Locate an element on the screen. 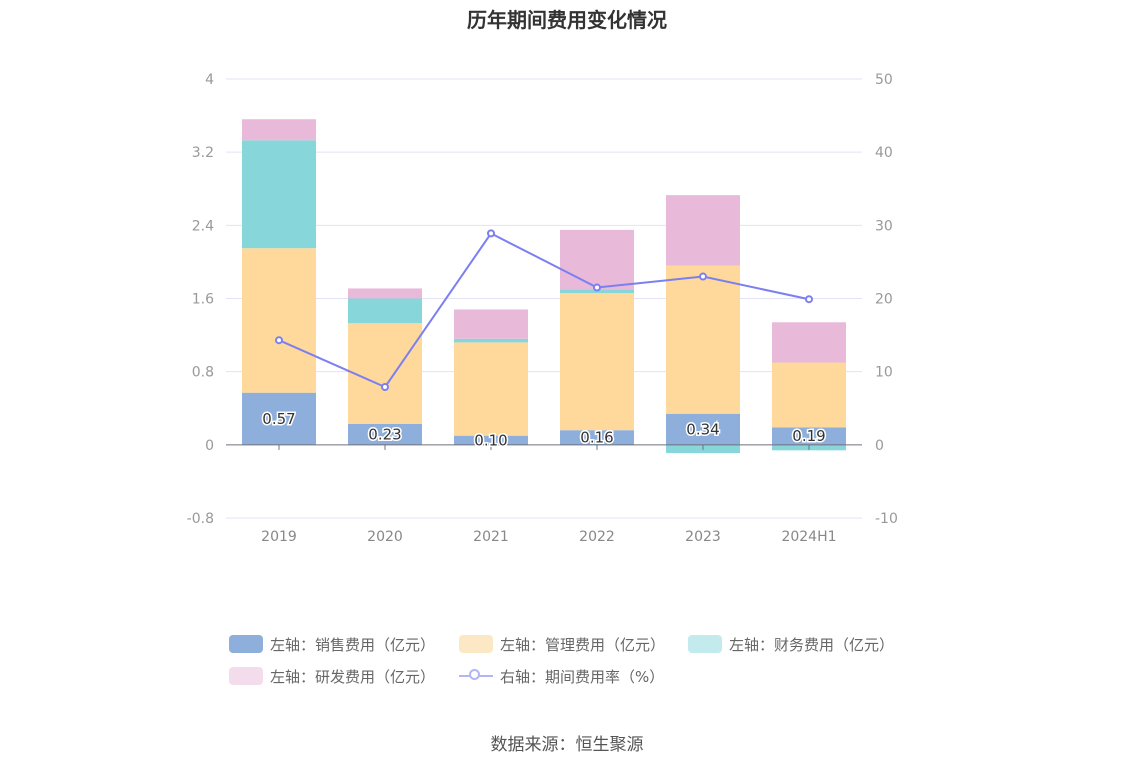 The image size is (1134, 766). left-axis-tick-label: 1.6 is located at coordinates (203, 300).